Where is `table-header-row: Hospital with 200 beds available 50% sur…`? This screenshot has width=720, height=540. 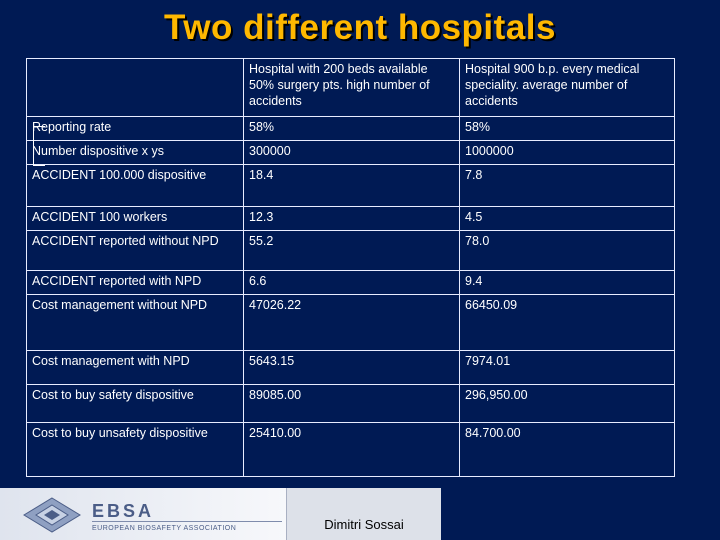 table-header-row: Hospital with 200 beds available 50% sur… is located at coordinates (350, 87).